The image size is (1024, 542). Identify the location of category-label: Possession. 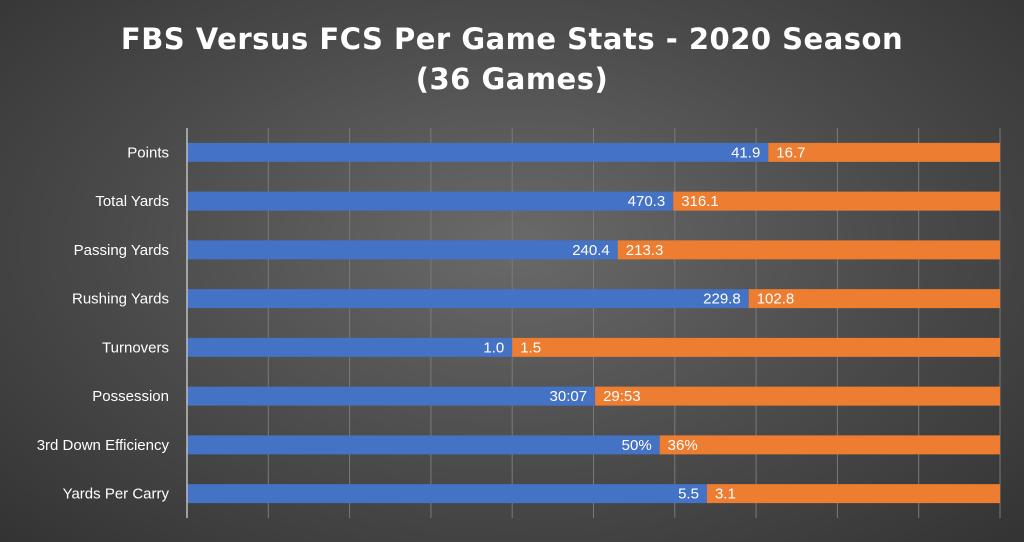
(130, 396).